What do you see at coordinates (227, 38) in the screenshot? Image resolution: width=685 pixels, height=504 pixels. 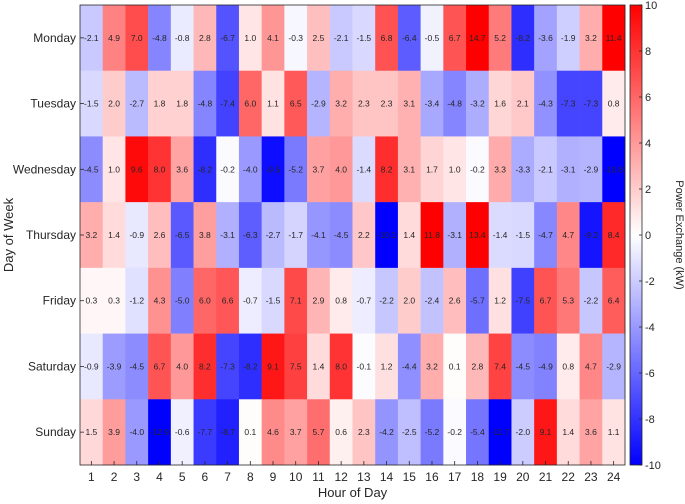 I see `heatmap-cell-value: -6.7` at bounding box center [227, 38].